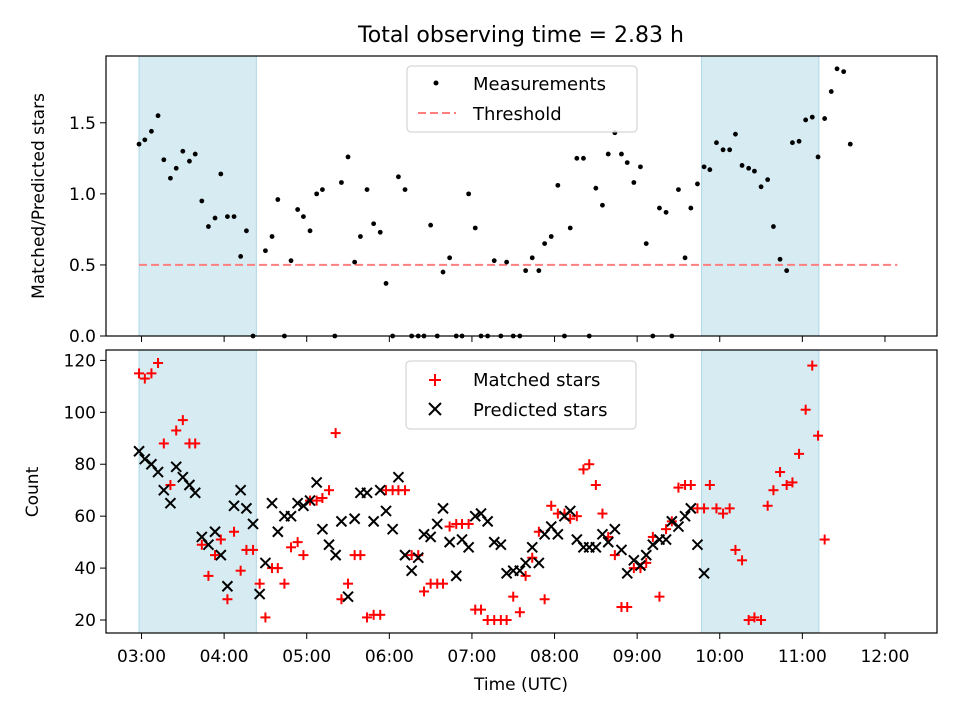  Describe the element at coordinates (85, 569) in the screenshot. I see `y-tick-label: 40` at that location.